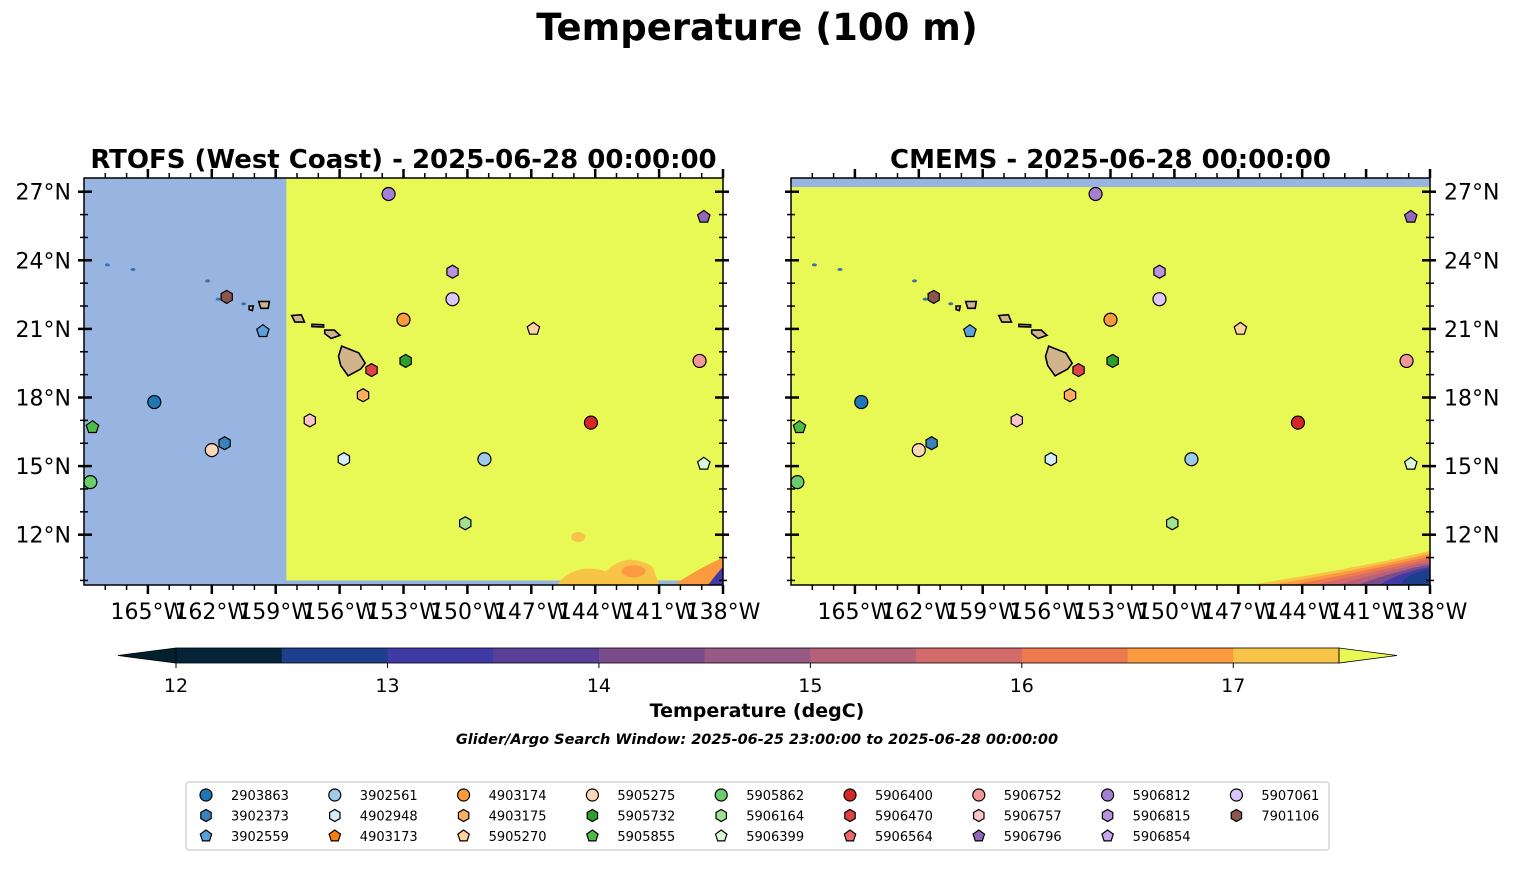 This screenshot has width=1514, height=889. I want to click on x-tick-label: 144°W, so click(595, 612).